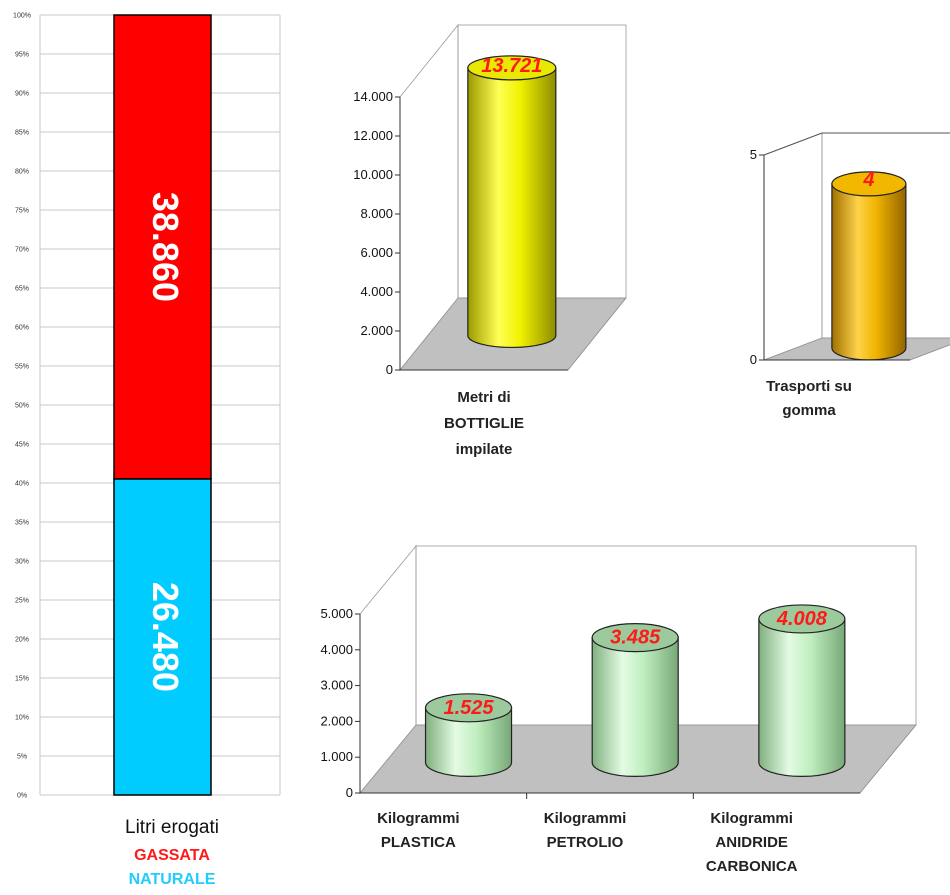 Image resolution: width=950 pixels, height=895 pixels. I want to click on y-tick-label: 25%, so click(22, 601).